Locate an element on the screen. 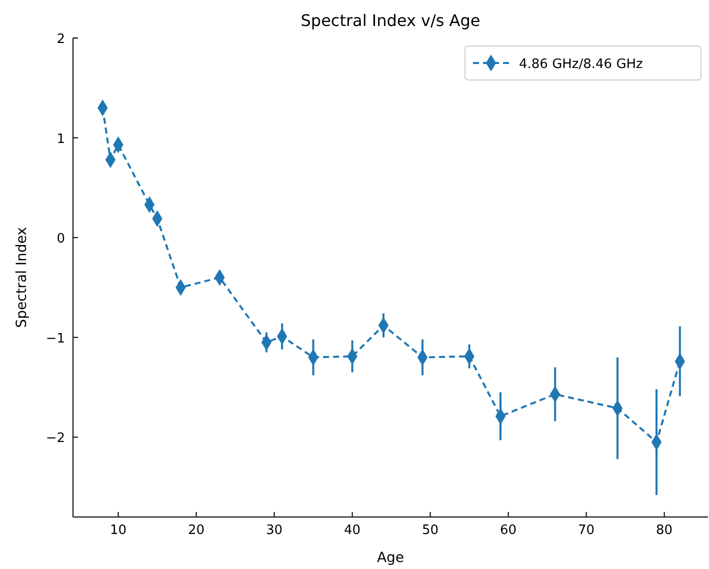  x-tick-label: 50 is located at coordinates (430, 530).